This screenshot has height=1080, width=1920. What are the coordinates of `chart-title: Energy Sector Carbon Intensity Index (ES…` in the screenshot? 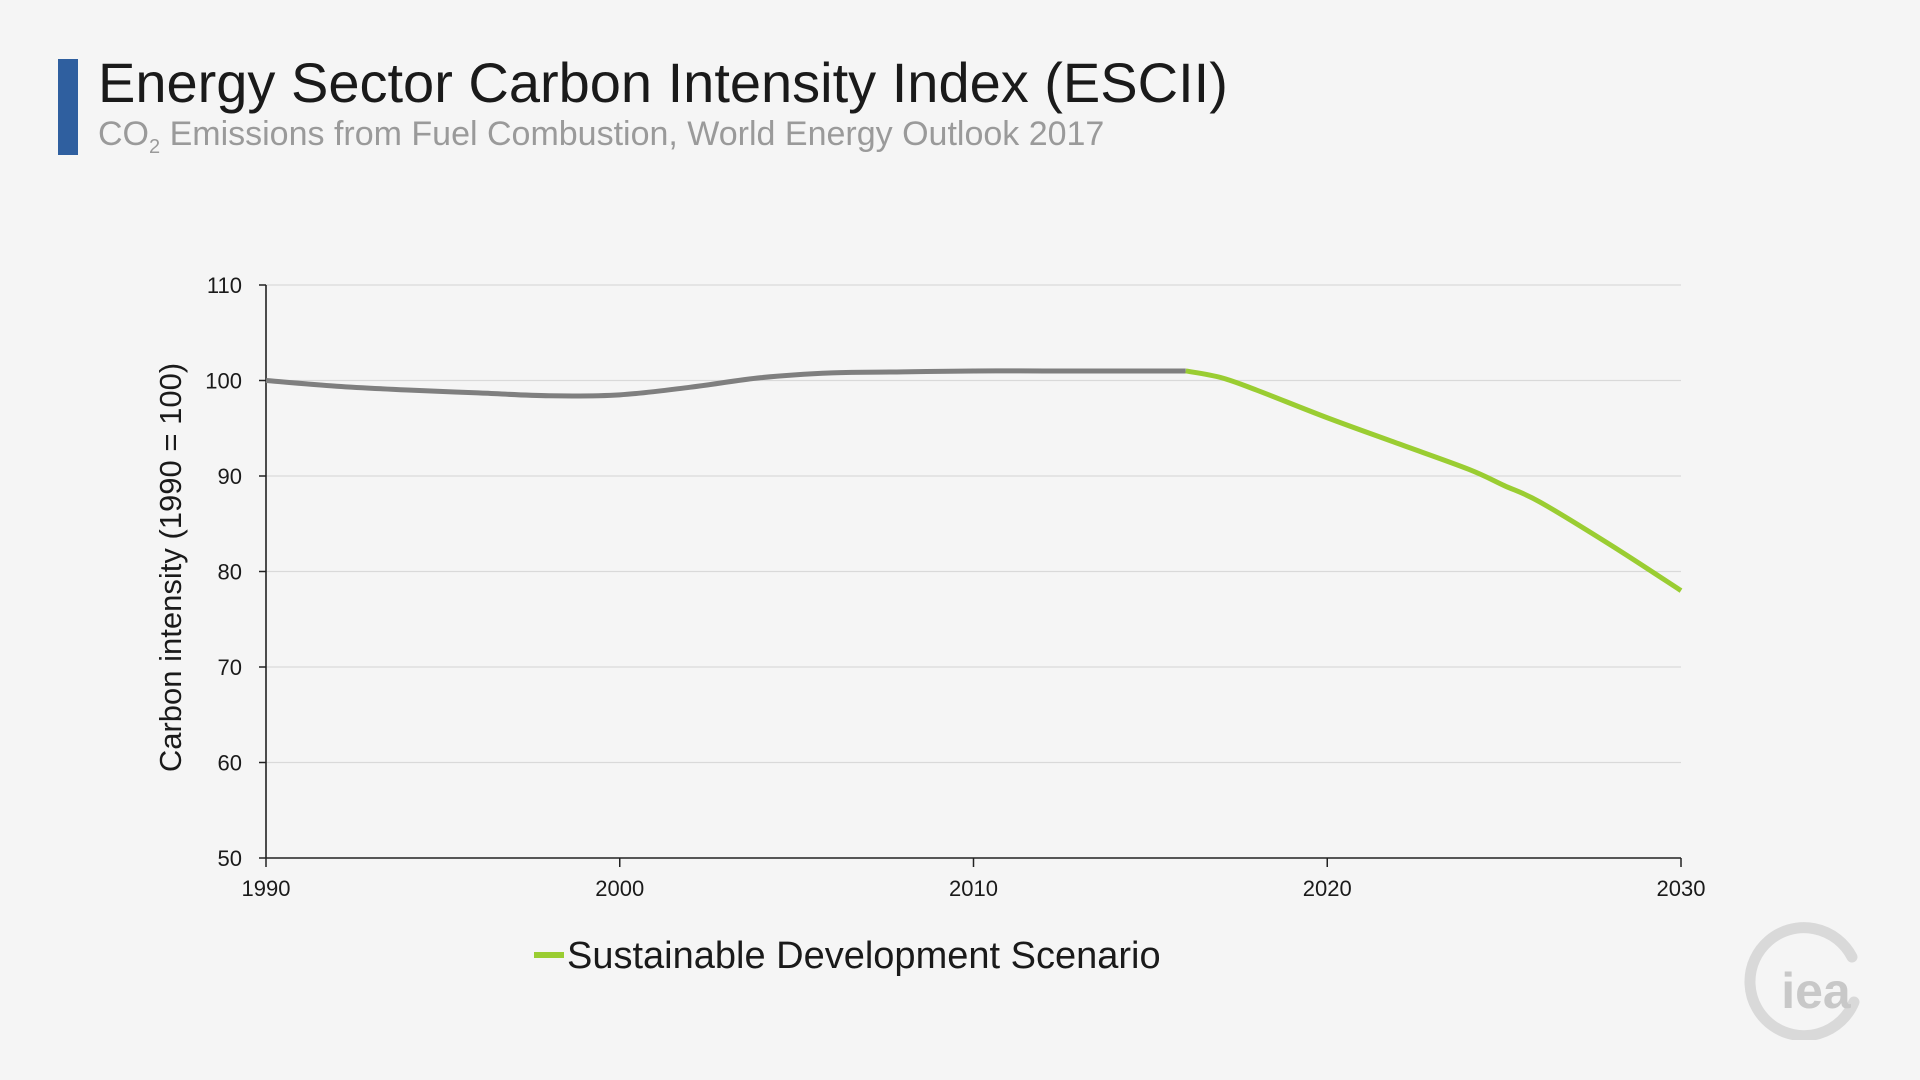 It's located at (663, 82).